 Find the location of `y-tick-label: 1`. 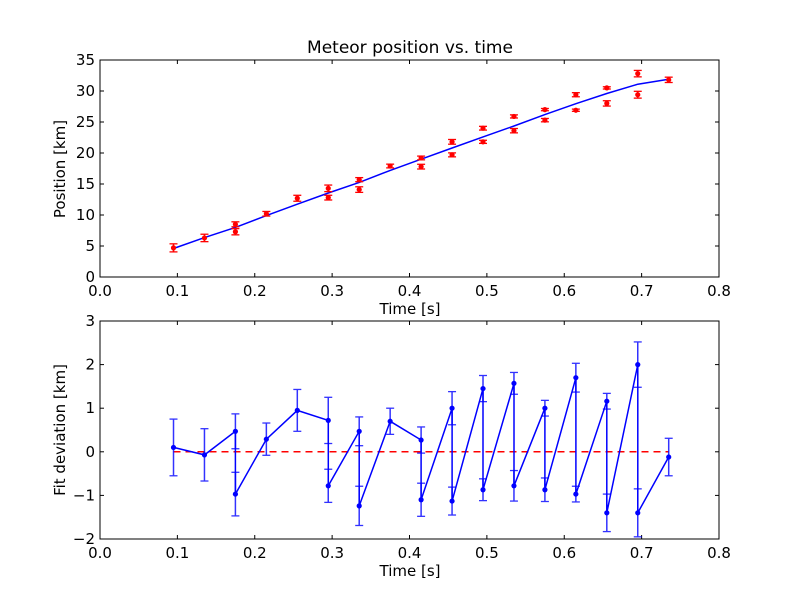

y-tick-label: 1 is located at coordinates (90, 408).